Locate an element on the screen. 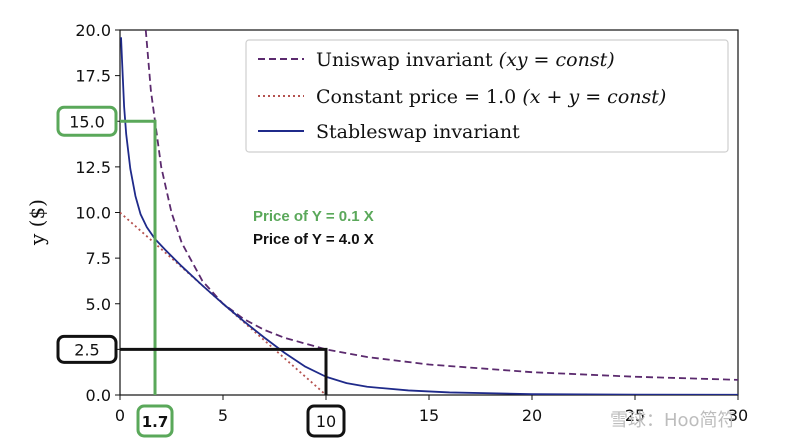  x-tick-label: 25 is located at coordinates (635, 415).